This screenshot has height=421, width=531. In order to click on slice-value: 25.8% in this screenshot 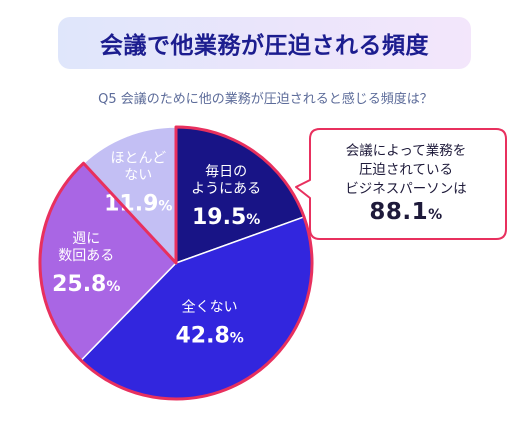, I will do `click(86, 284)`.